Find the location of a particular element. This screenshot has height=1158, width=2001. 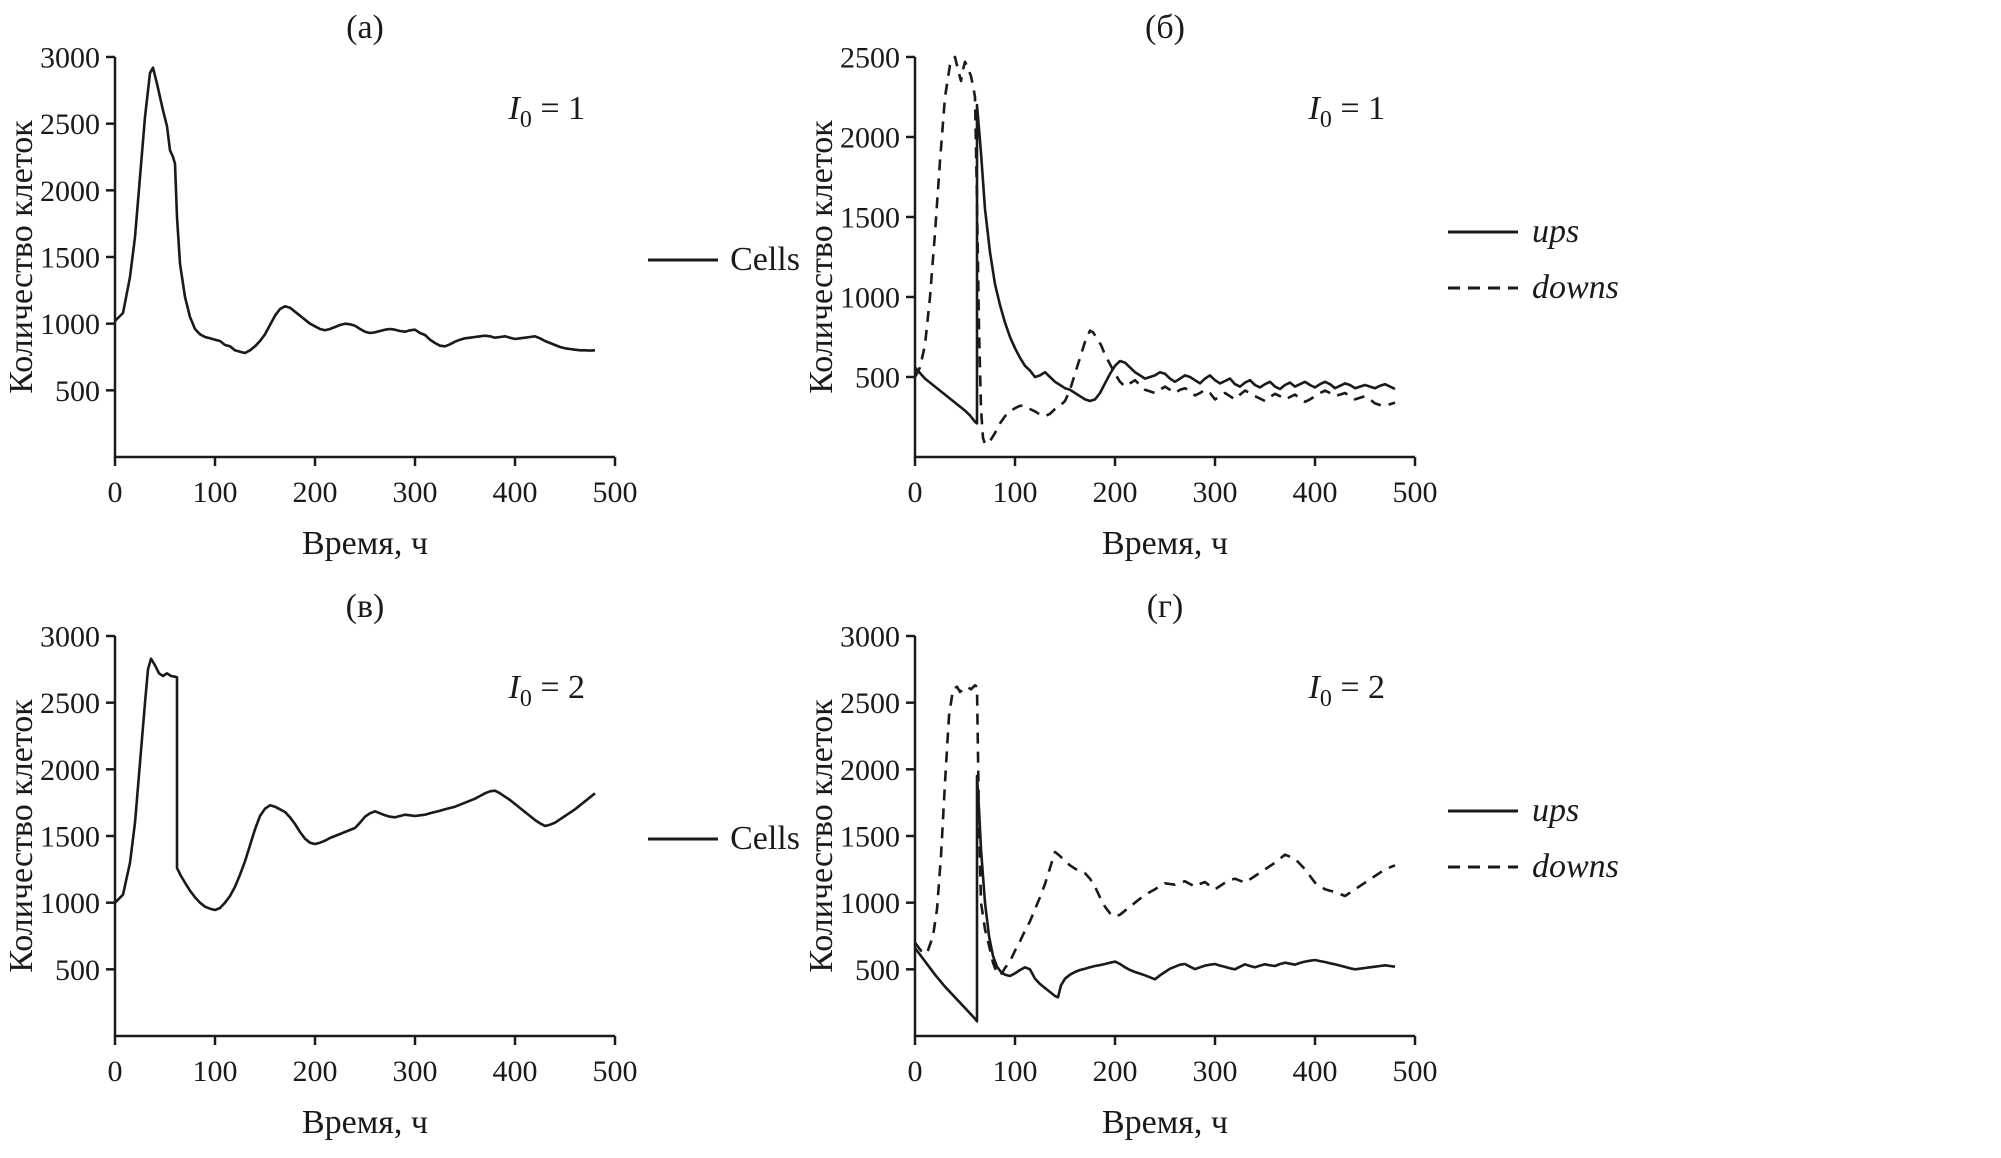

legend-a: Cells is located at coordinates (723, 260).